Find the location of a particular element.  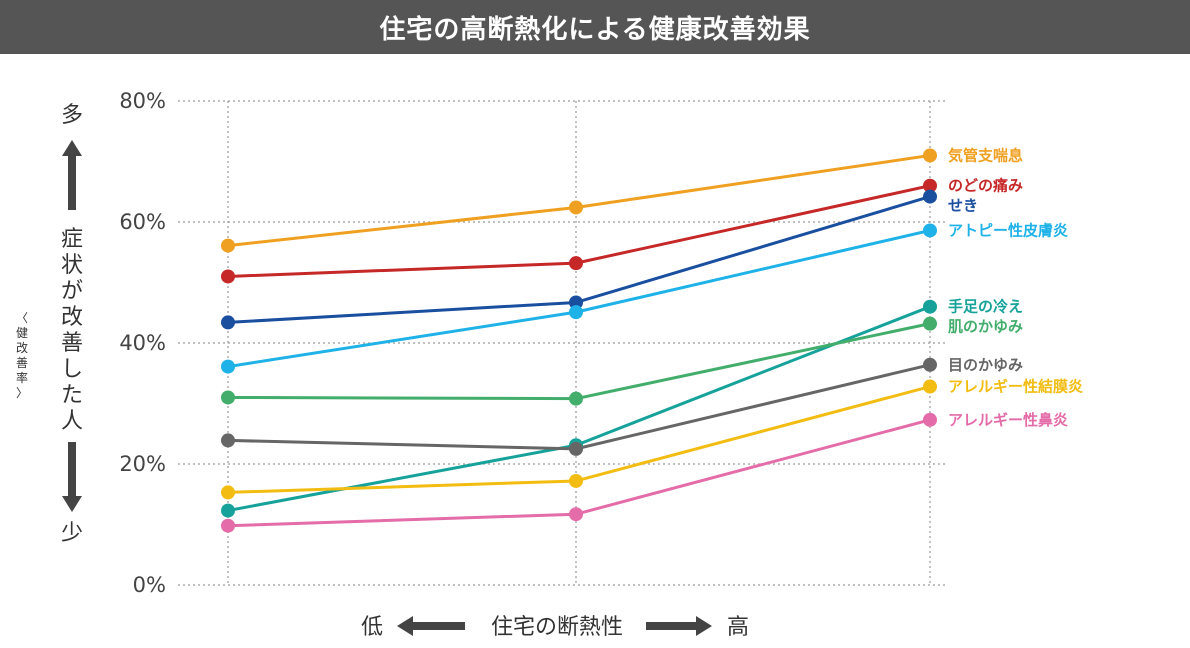

chart-title: 住宅の高断熱化による健康改善効果 is located at coordinates (595, 29).